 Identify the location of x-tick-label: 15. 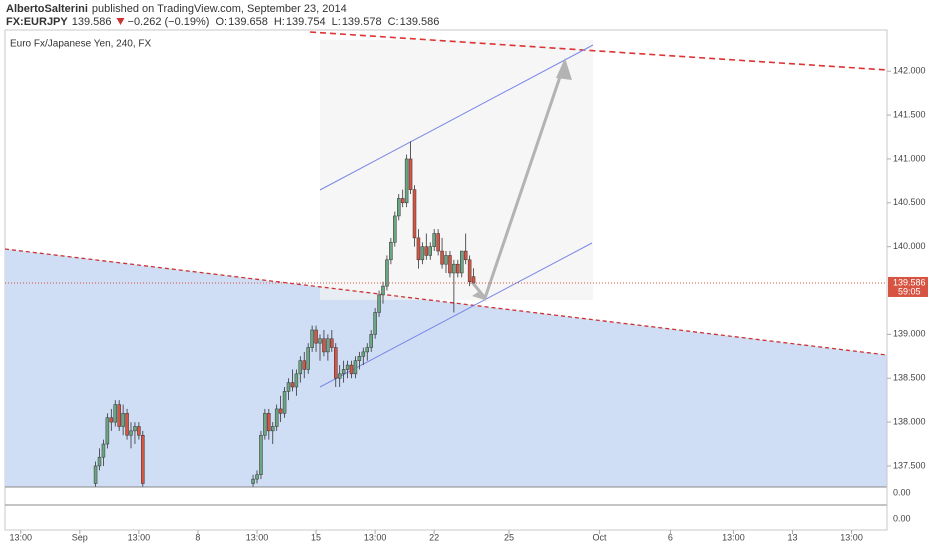
(316, 537).